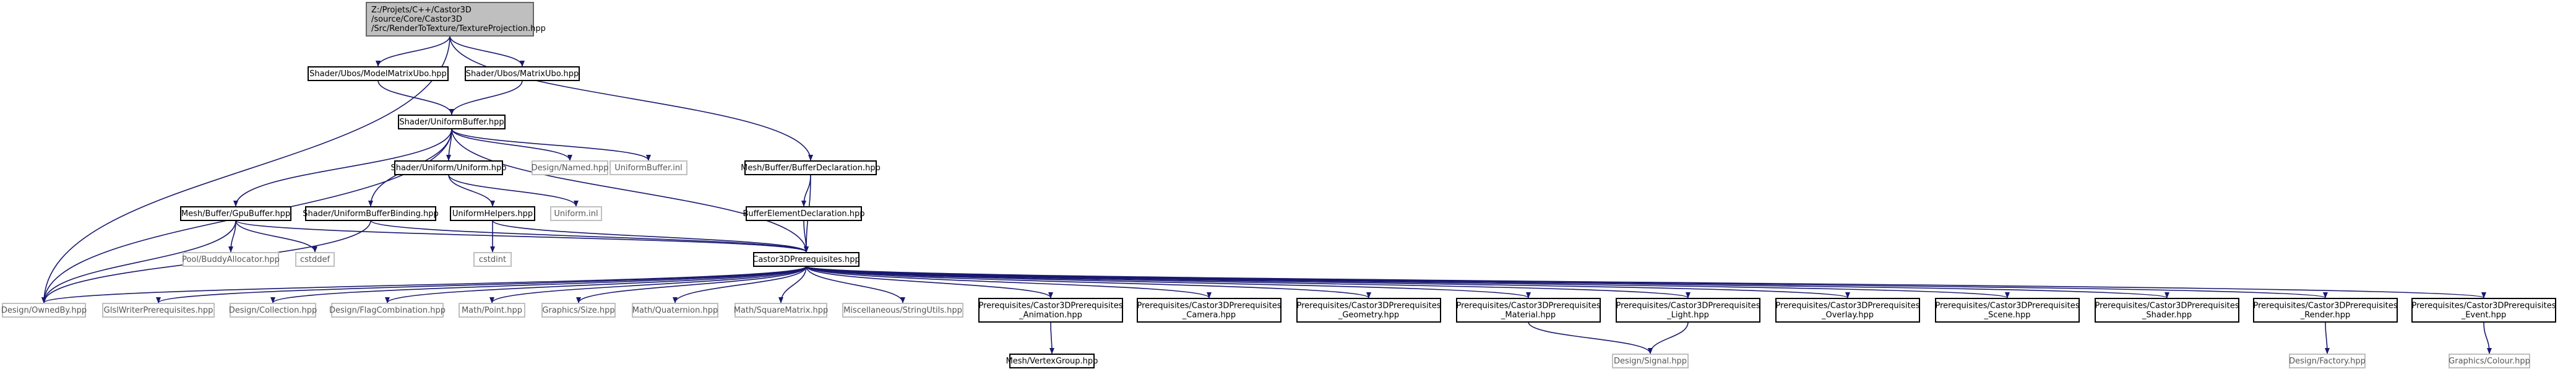 The image size is (2576, 374). I want to click on edge-p_event-to-graphicscolour, so click(2487, 337).